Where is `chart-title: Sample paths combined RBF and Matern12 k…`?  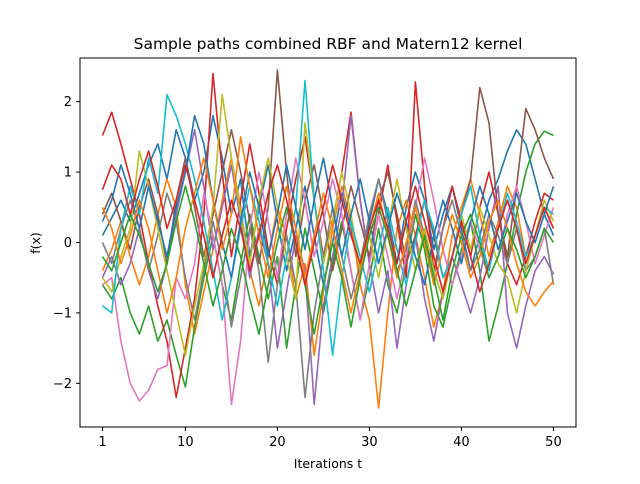
chart-title: Sample paths combined RBF and Matern12 k… is located at coordinates (328, 44).